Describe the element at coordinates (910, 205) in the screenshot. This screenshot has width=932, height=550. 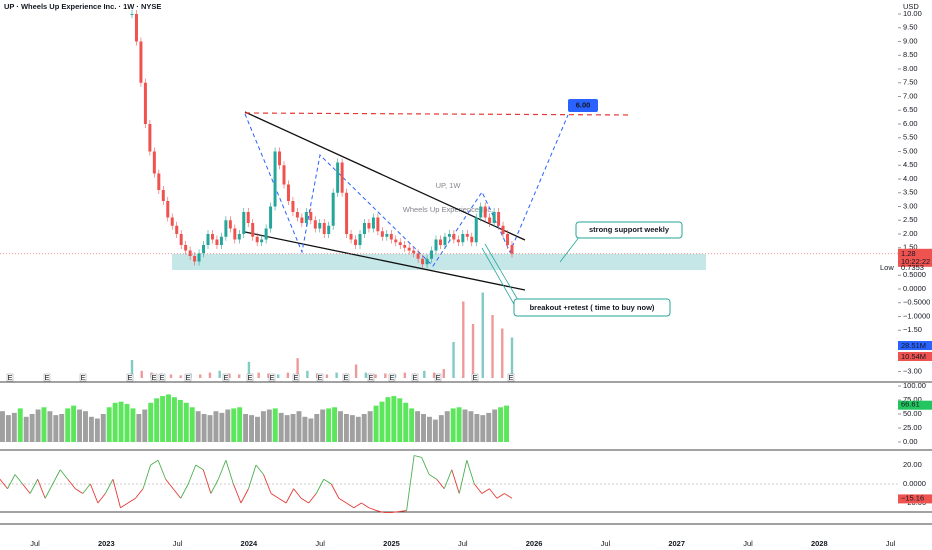
I see `y-tick-label: 3.00` at that location.